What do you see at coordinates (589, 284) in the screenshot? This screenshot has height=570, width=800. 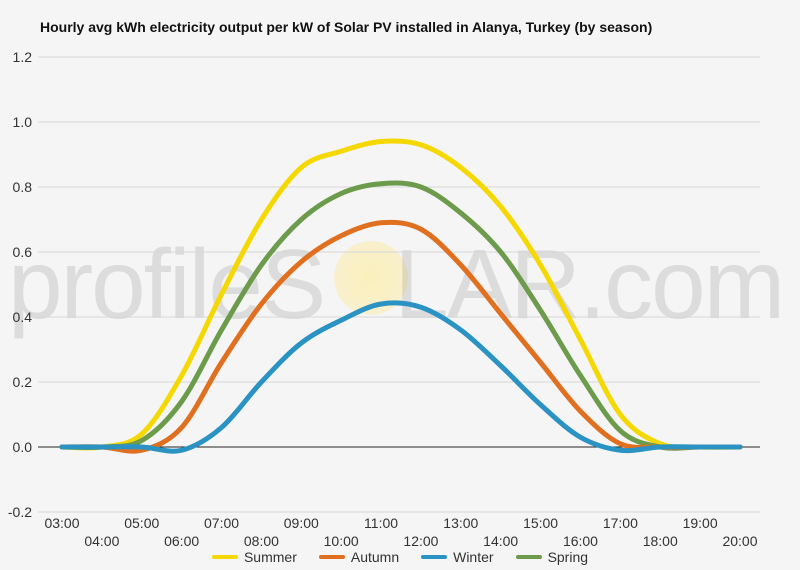 I see `watermark-text-after: LAR.com` at bounding box center [589, 284].